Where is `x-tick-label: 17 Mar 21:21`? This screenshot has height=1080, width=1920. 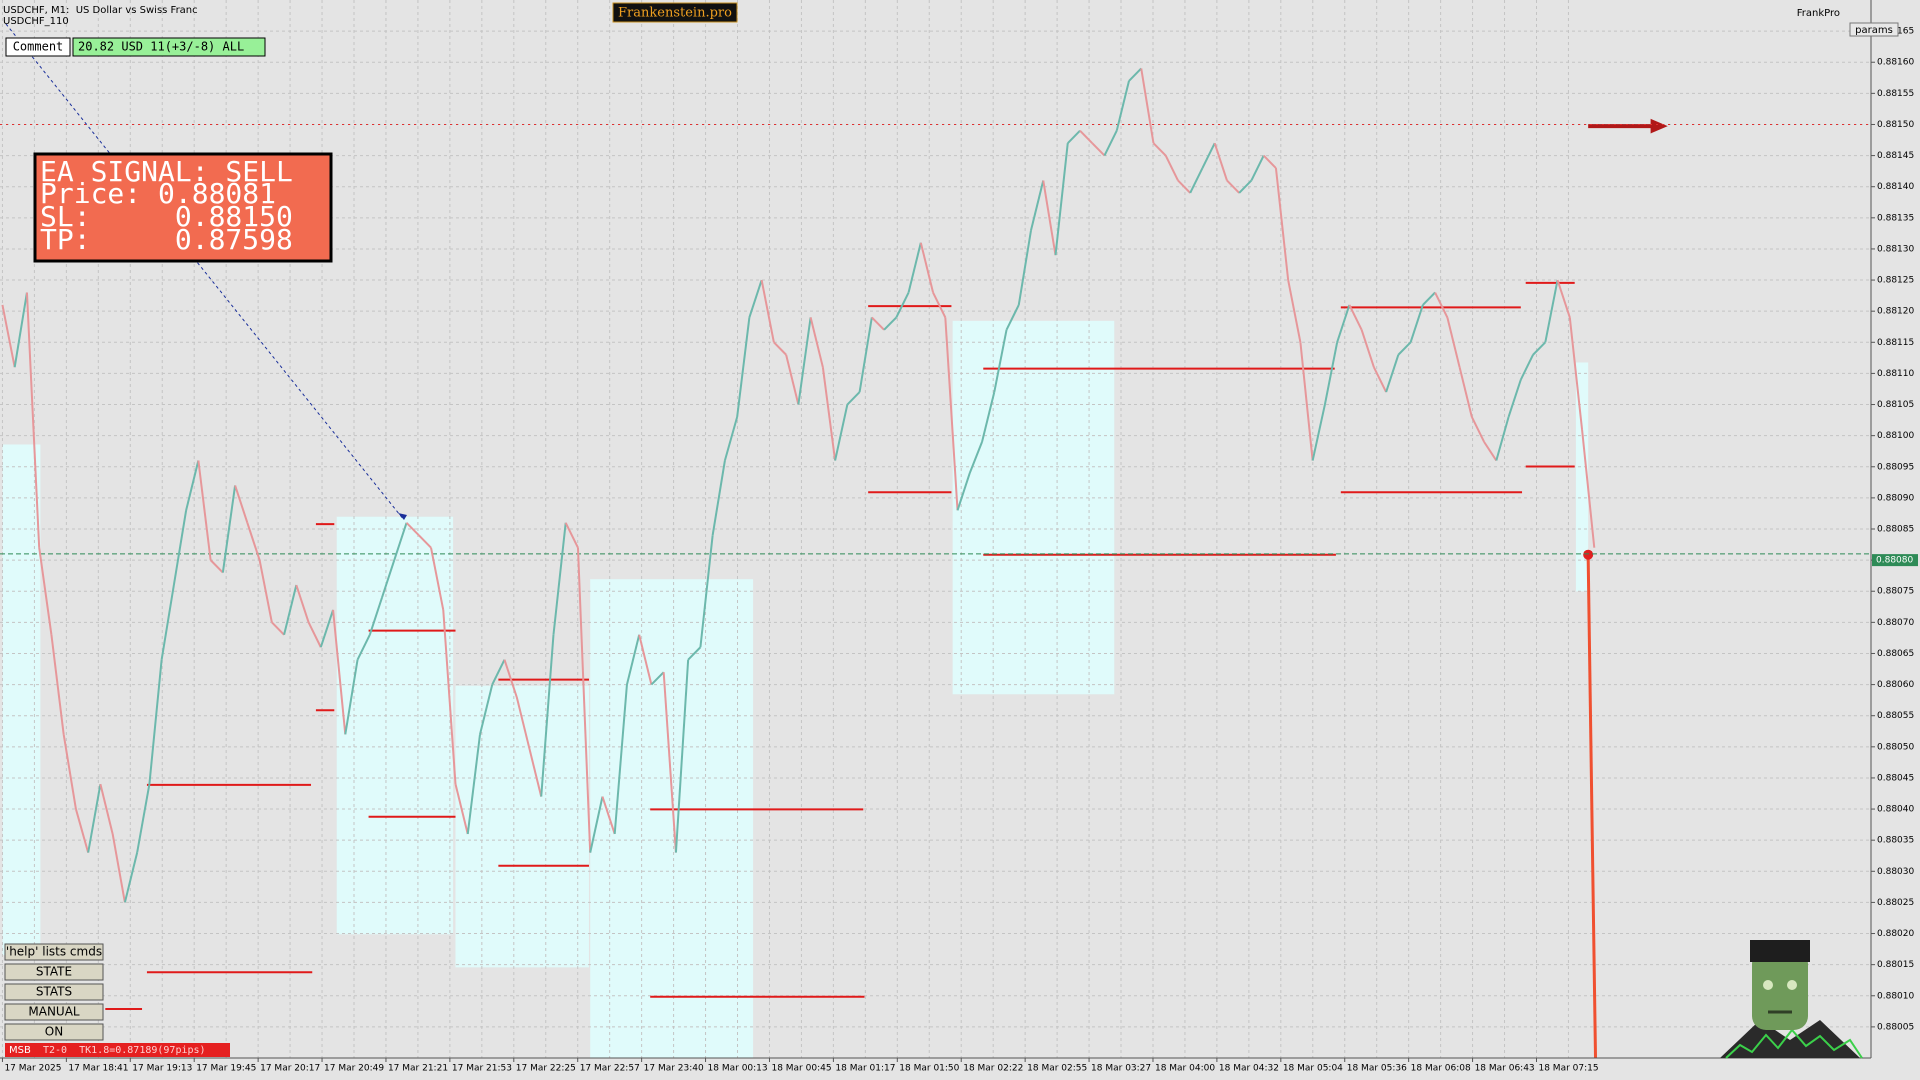
x-tick-label: 17 Mar 21:21 is located at coordinates (418, 1069).